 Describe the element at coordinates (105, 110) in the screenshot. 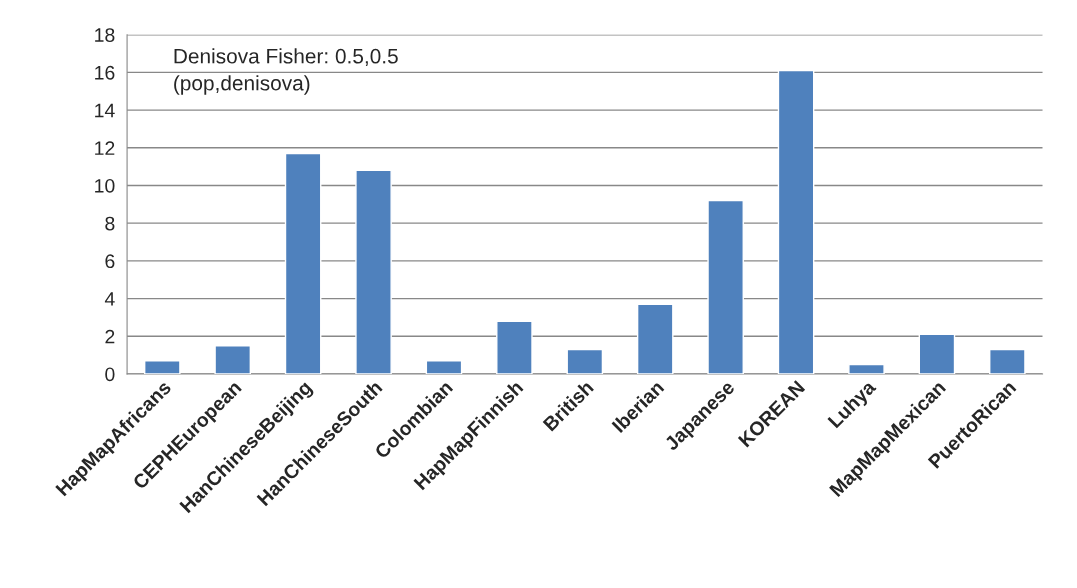

I see `y-tick-label: 14` at that location.